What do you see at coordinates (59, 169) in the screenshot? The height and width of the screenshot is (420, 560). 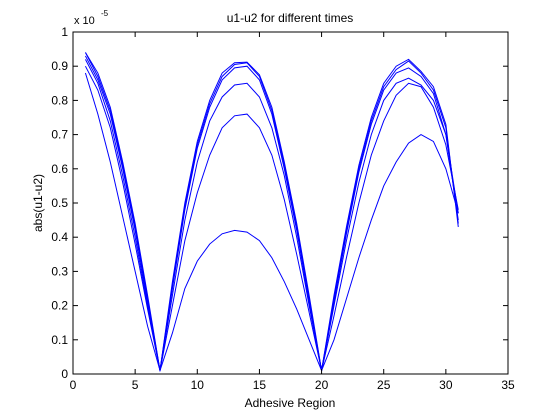 I see `y-tick-label-6: 0.6` at bounding box center [59, 169].